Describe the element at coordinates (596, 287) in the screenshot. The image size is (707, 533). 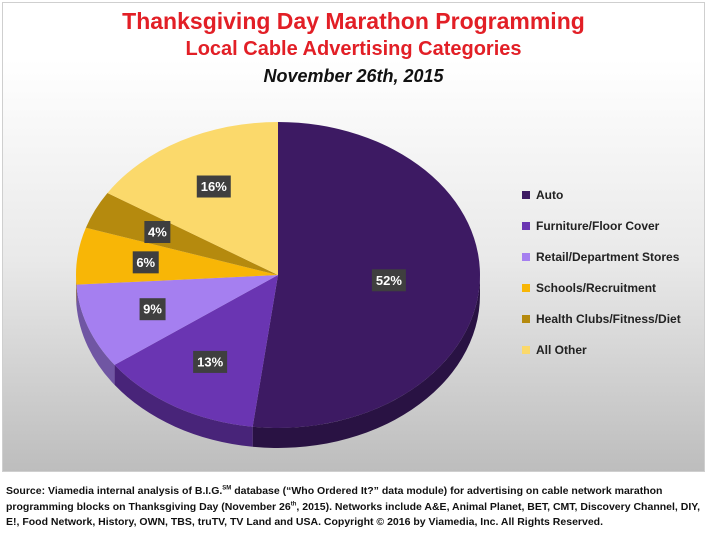
I see `legend-label: Schools/Recruitment` at that location.